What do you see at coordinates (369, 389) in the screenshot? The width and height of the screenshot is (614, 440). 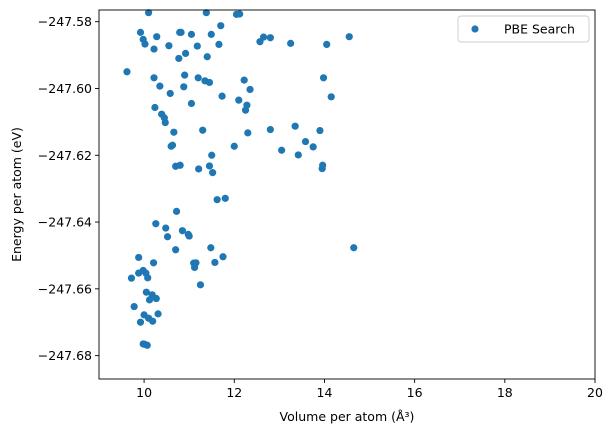 I see `x-axis-ticks: 10 12 14 16 18 20` at bounding box center [369, 389].